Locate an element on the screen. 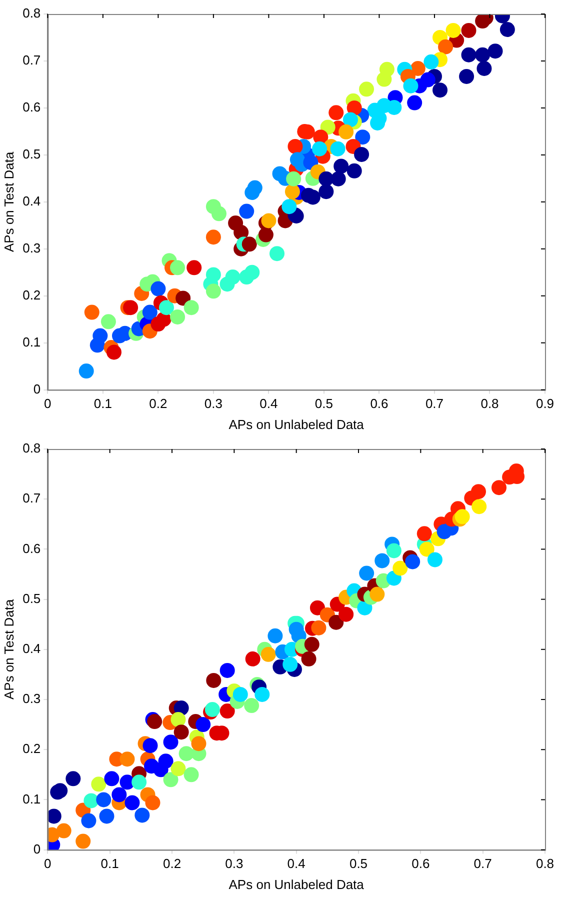 This screenshot has height=897, width=567. x-tick-label: 0.9 is located at coordinates (545, 404).